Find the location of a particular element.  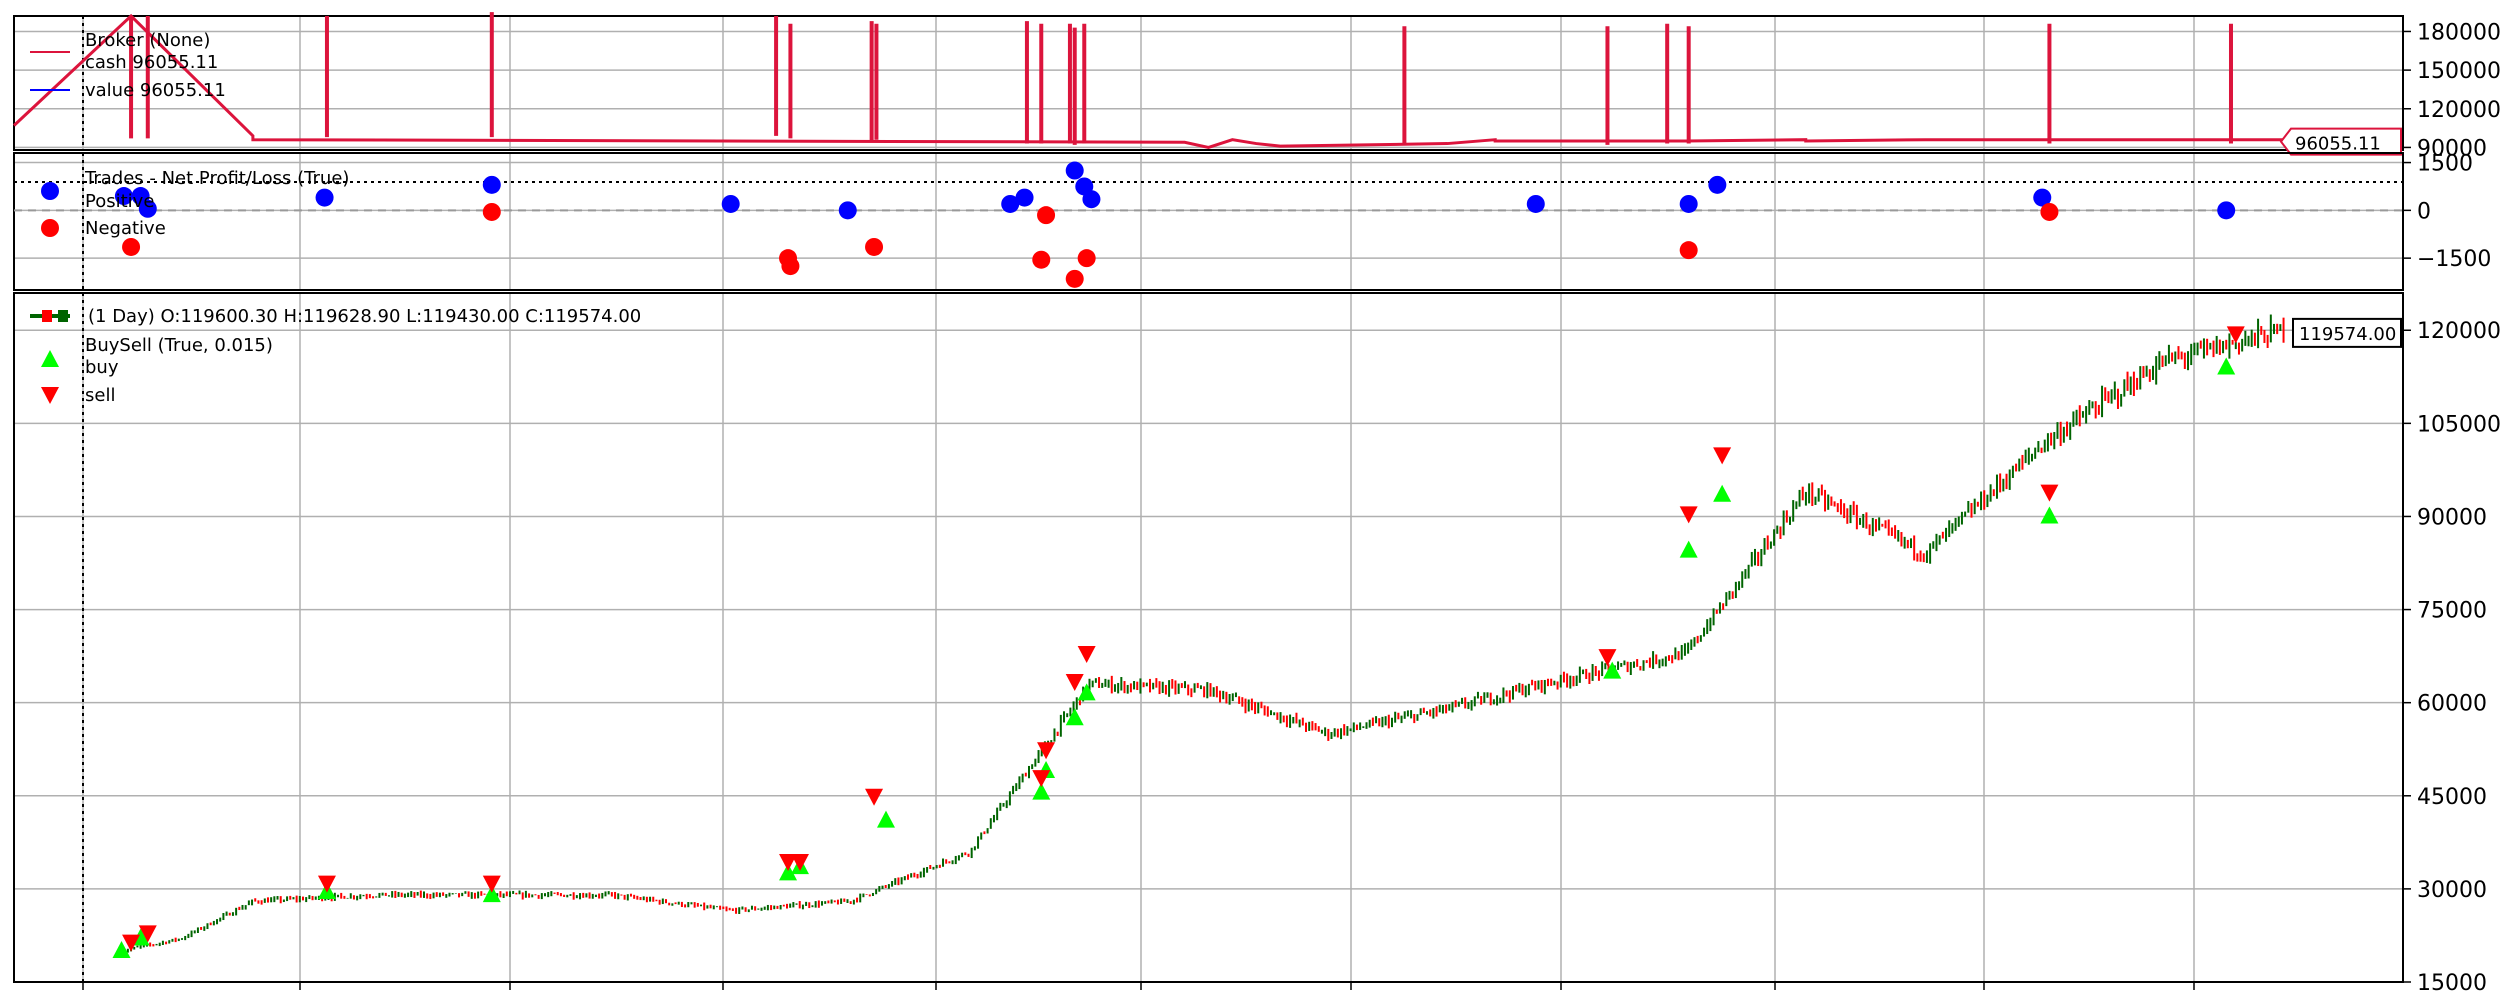

legend-swatch-candle-up is located at coordinates (63, 316).